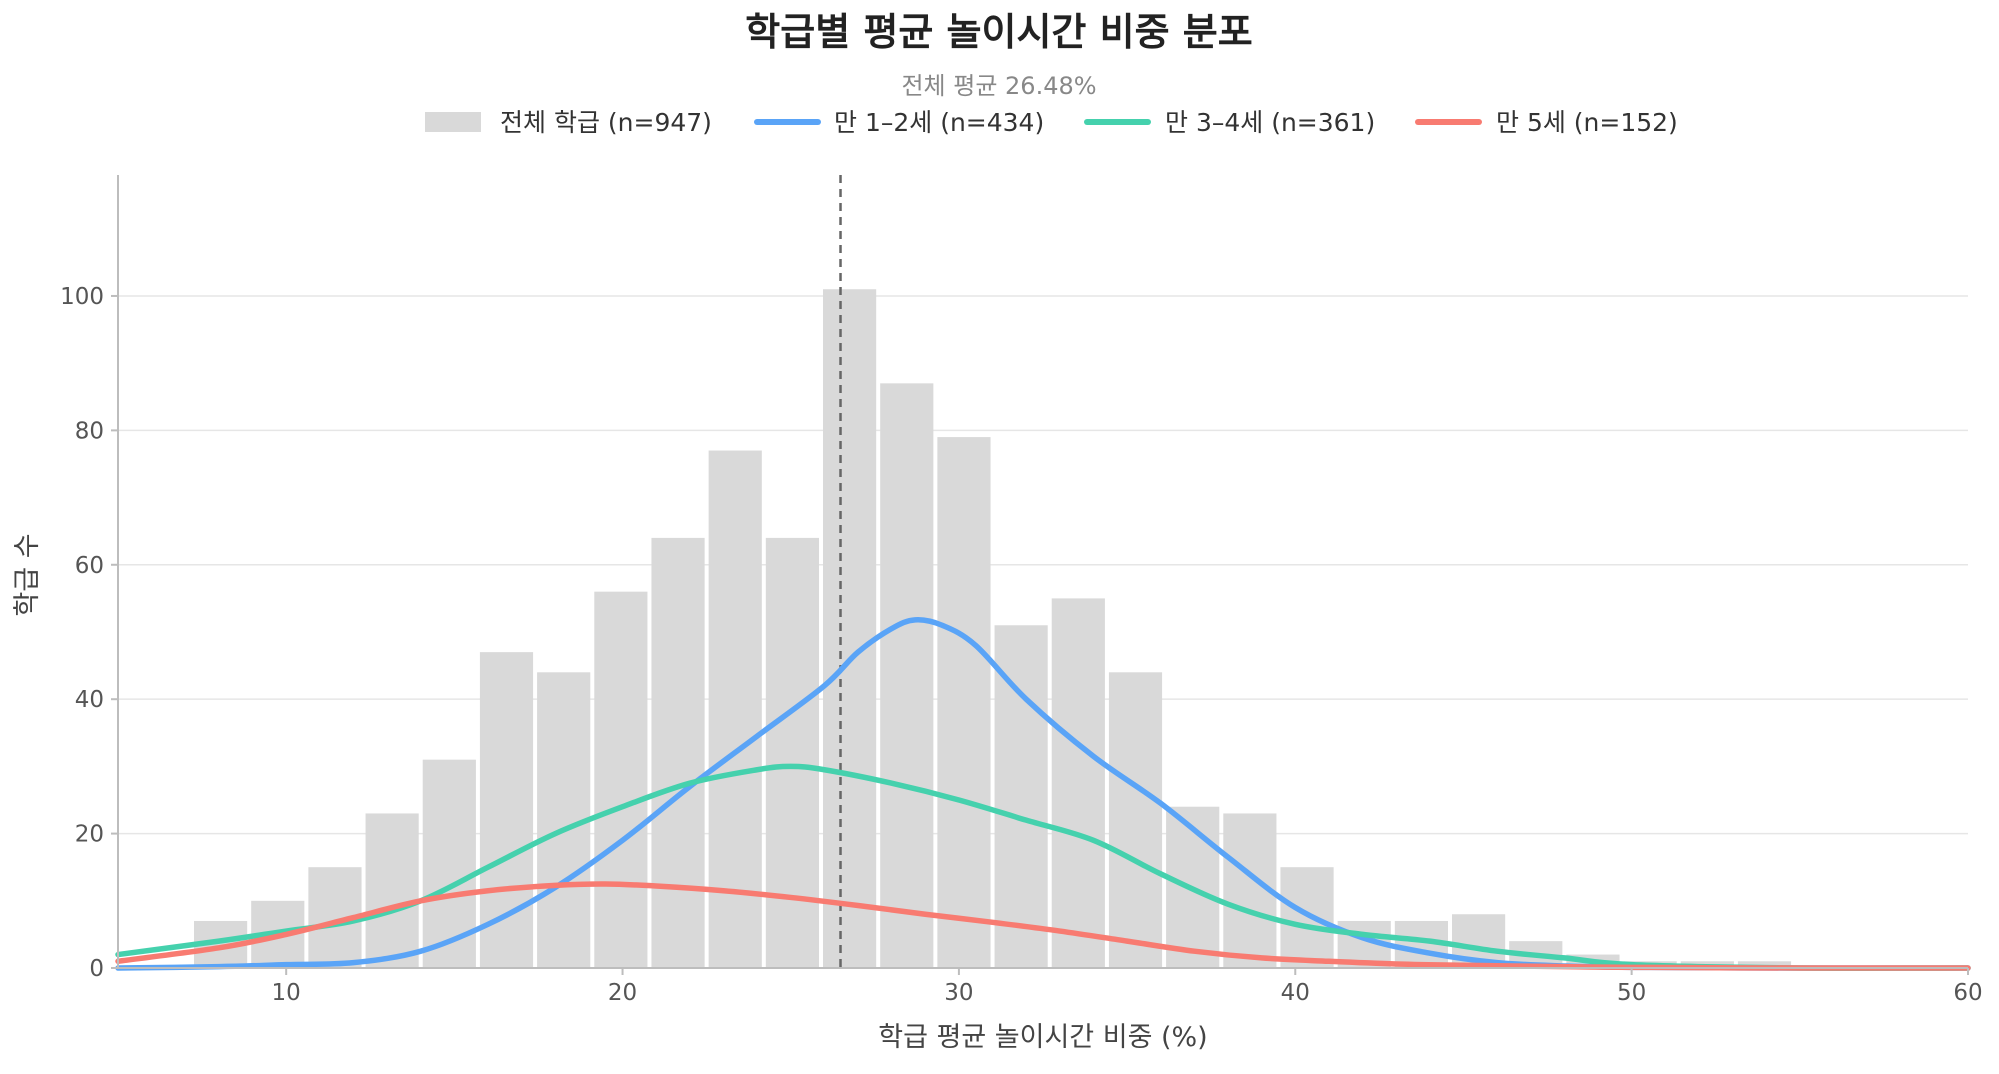 The image size is (1999, 1074). Describe the element at coordinates (89, 835) in the screenshot. I see `y-tick-label-20: 20` at that location.